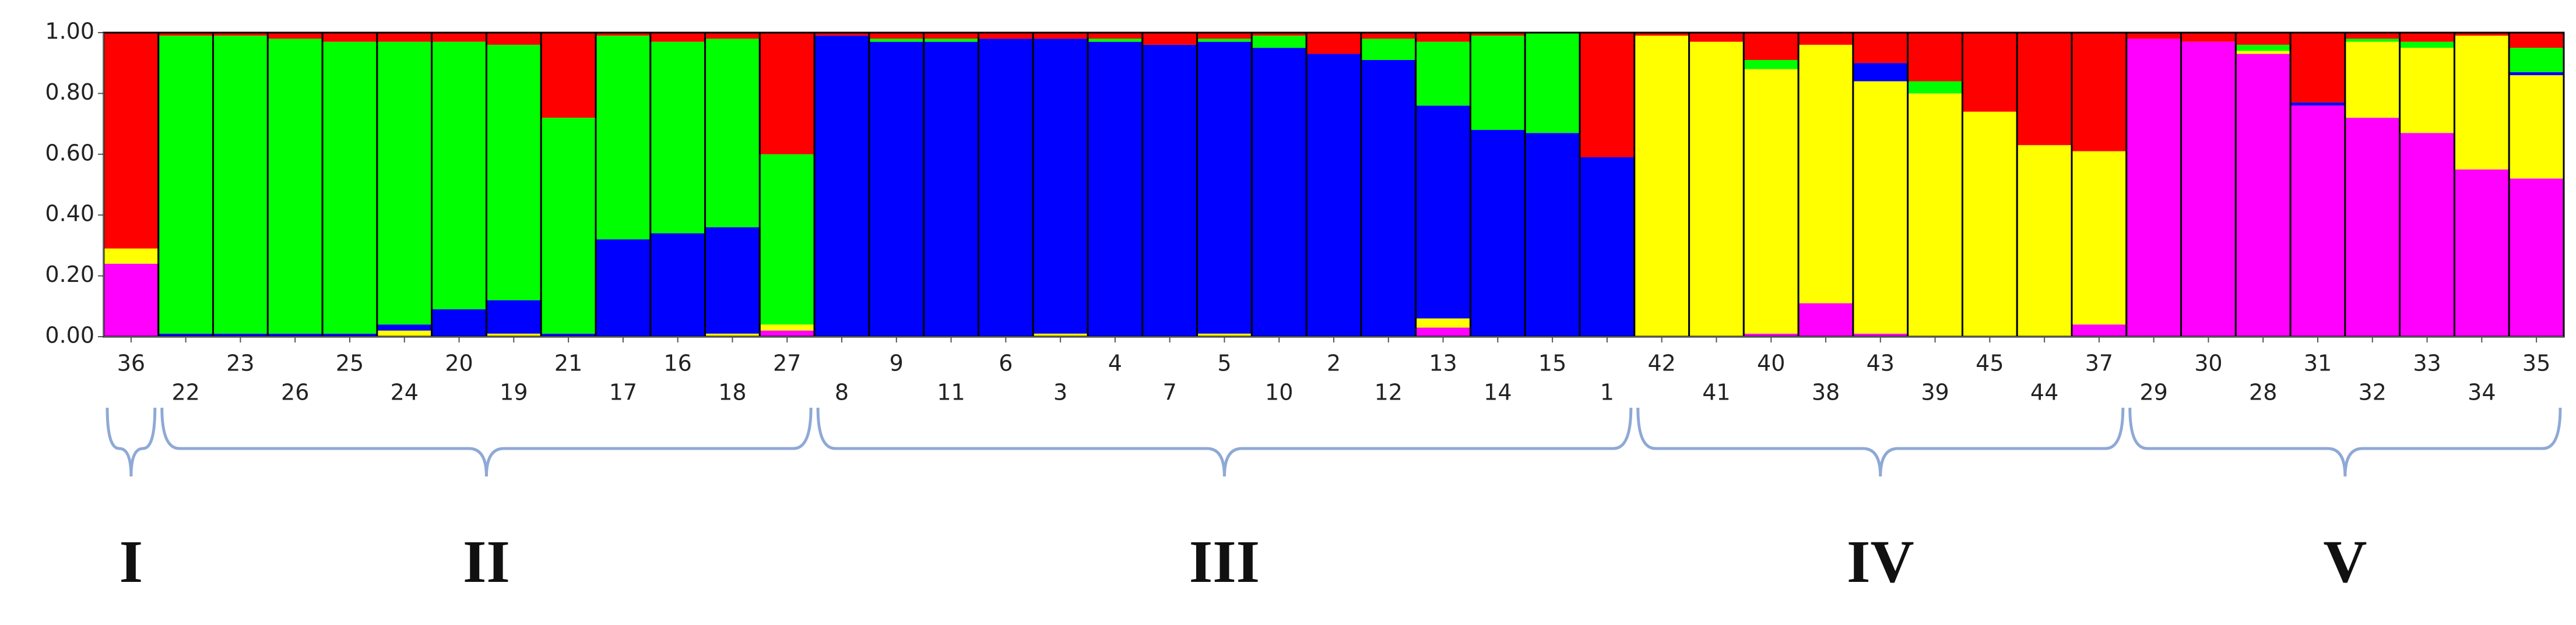  What do you see at coordinates (1443, 364) in the screenshot?
I see `x-tick-label: 13` at bounding box center [1443, 364].